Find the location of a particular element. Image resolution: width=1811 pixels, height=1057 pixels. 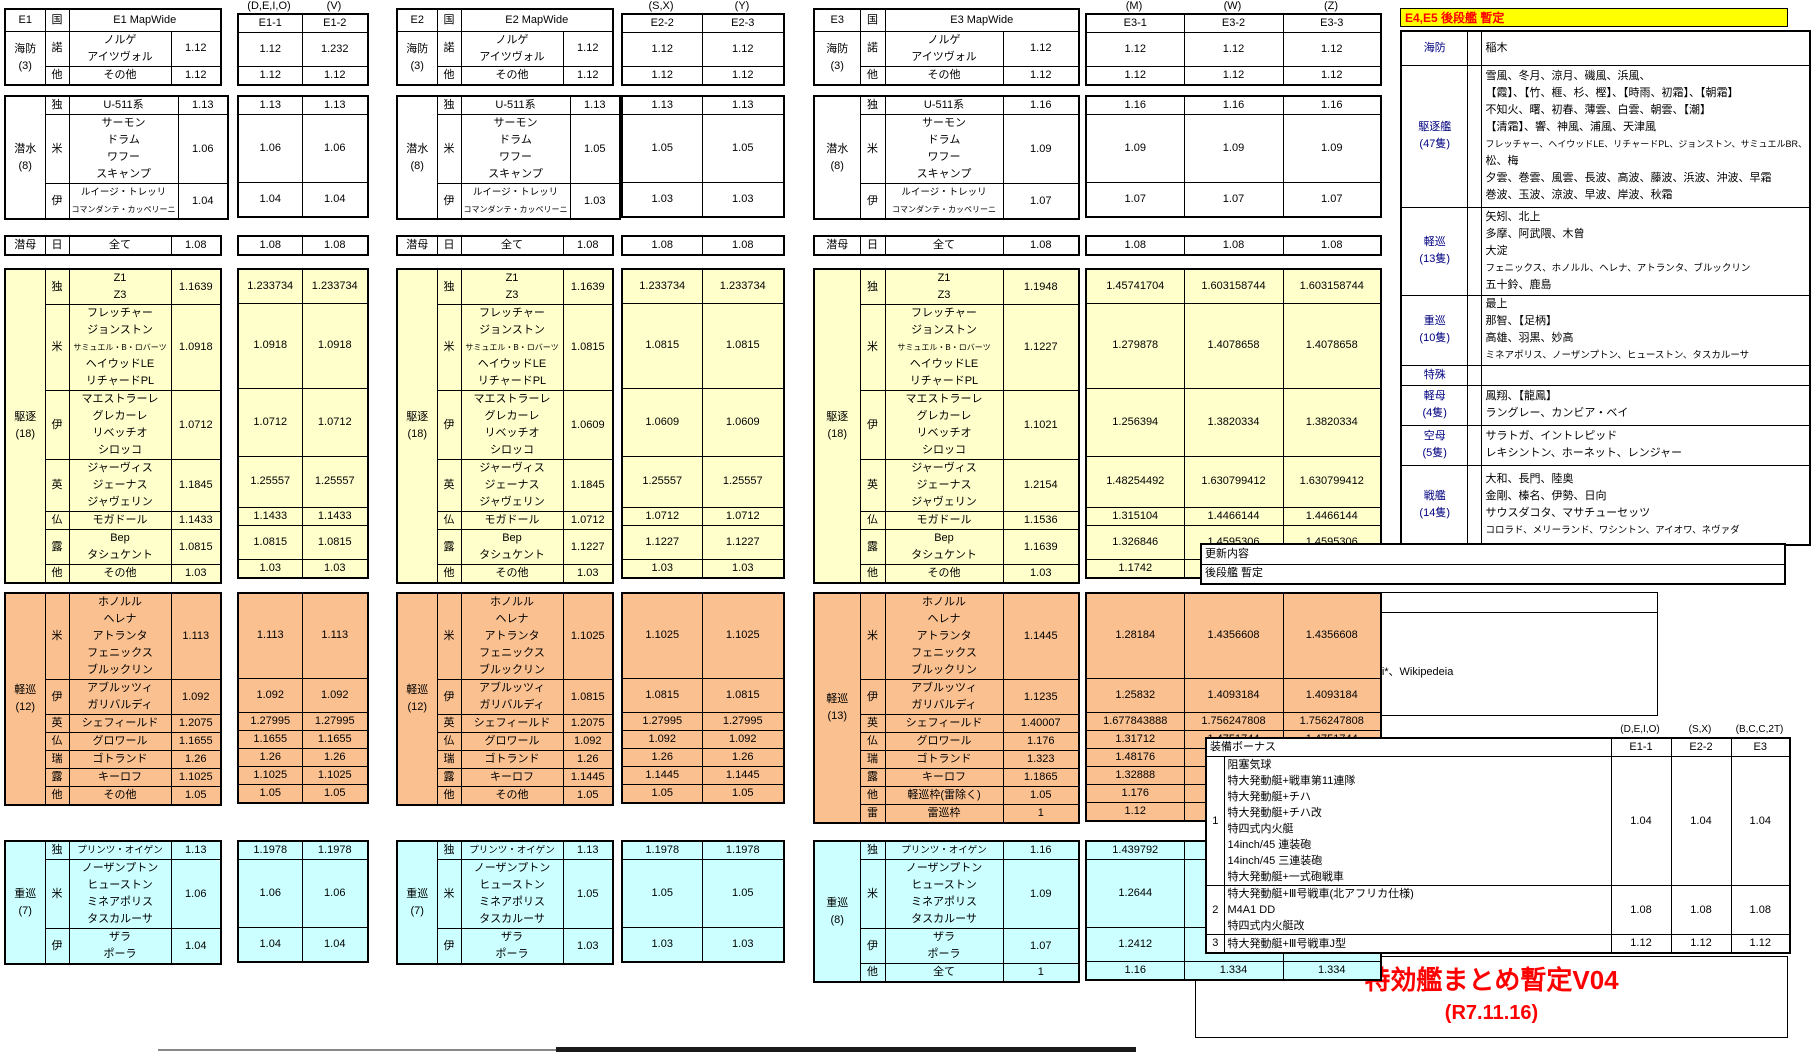

map-title-cell: E1 MapWide is located at coordinates (145, 20).